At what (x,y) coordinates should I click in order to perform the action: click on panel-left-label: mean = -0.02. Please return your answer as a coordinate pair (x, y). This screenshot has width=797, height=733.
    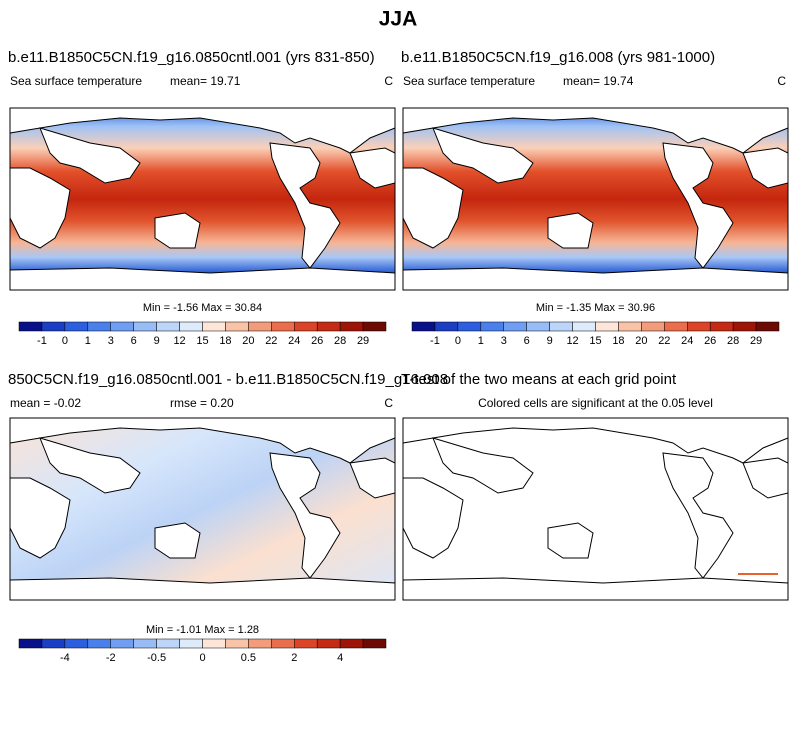
    Looking at the image, I should click on (45, 403).